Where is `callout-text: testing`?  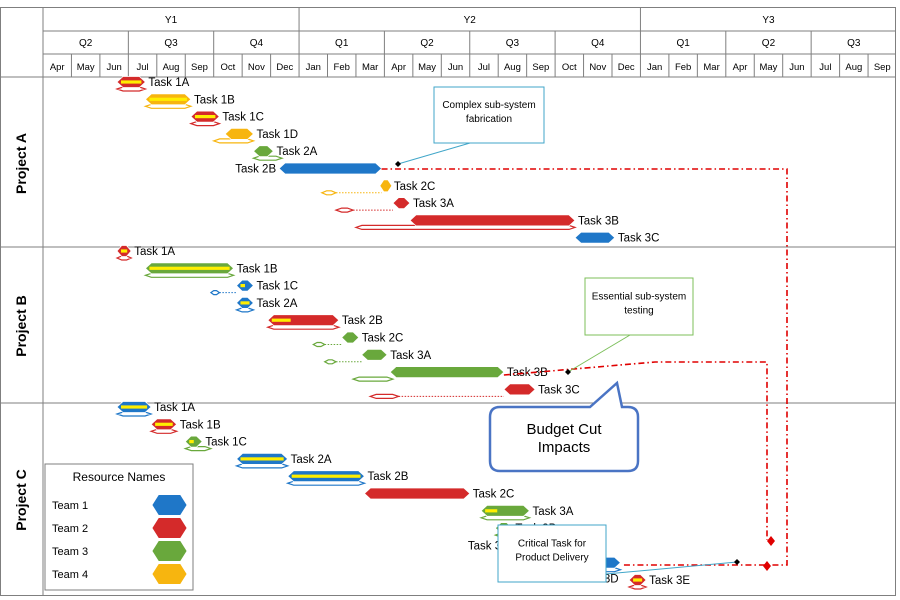 callout-text: testing is located at coordinates (638, 311).